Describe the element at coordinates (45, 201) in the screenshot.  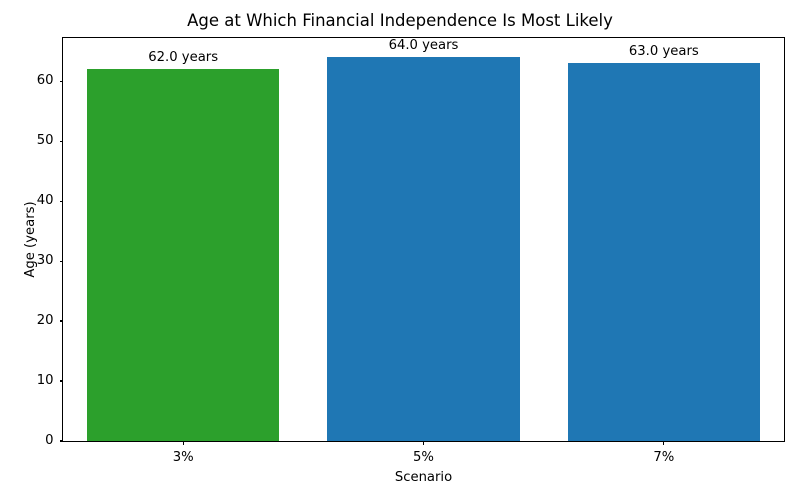
I see `y-tick-label: 40` at that location.